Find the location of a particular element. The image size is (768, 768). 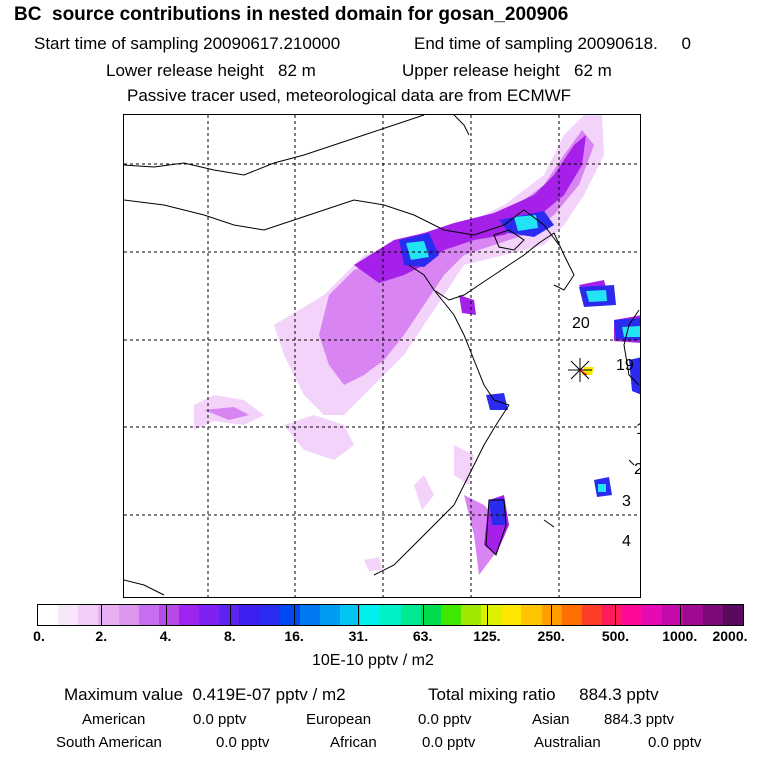

colorbar-tick-label: 8. is located at coordinates (229, 636).